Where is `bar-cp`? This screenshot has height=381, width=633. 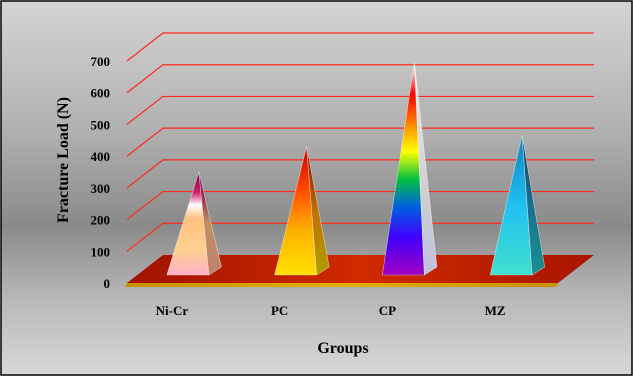 bar-cp is located at coordinates (410, 169).